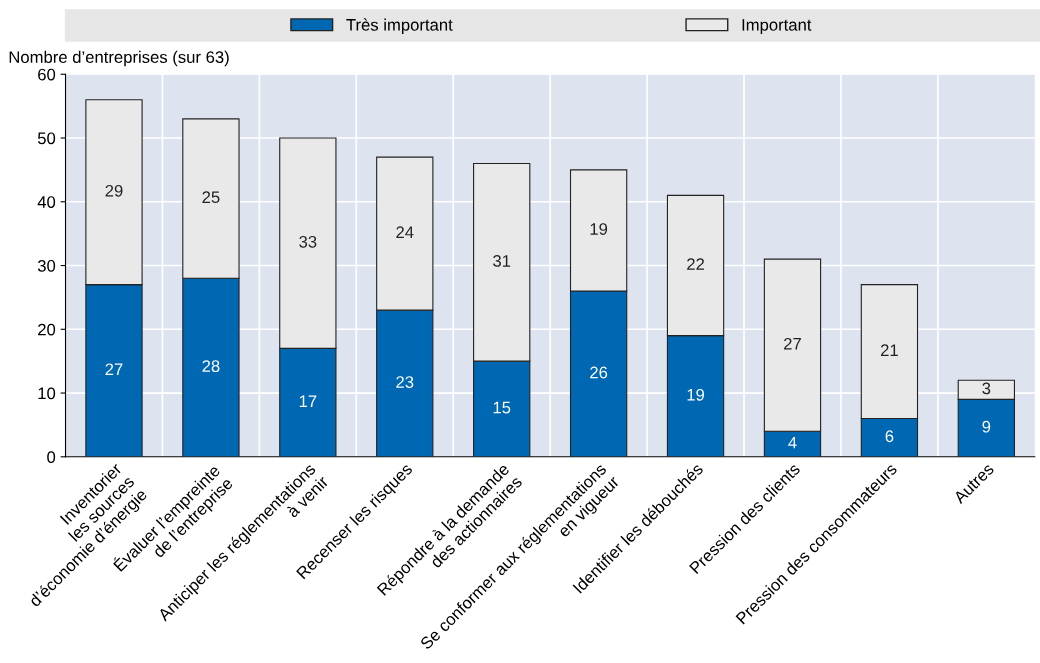  Describe the element at coordinates (114, 190) in the screenshot. I see `data-label: 29` at that location.